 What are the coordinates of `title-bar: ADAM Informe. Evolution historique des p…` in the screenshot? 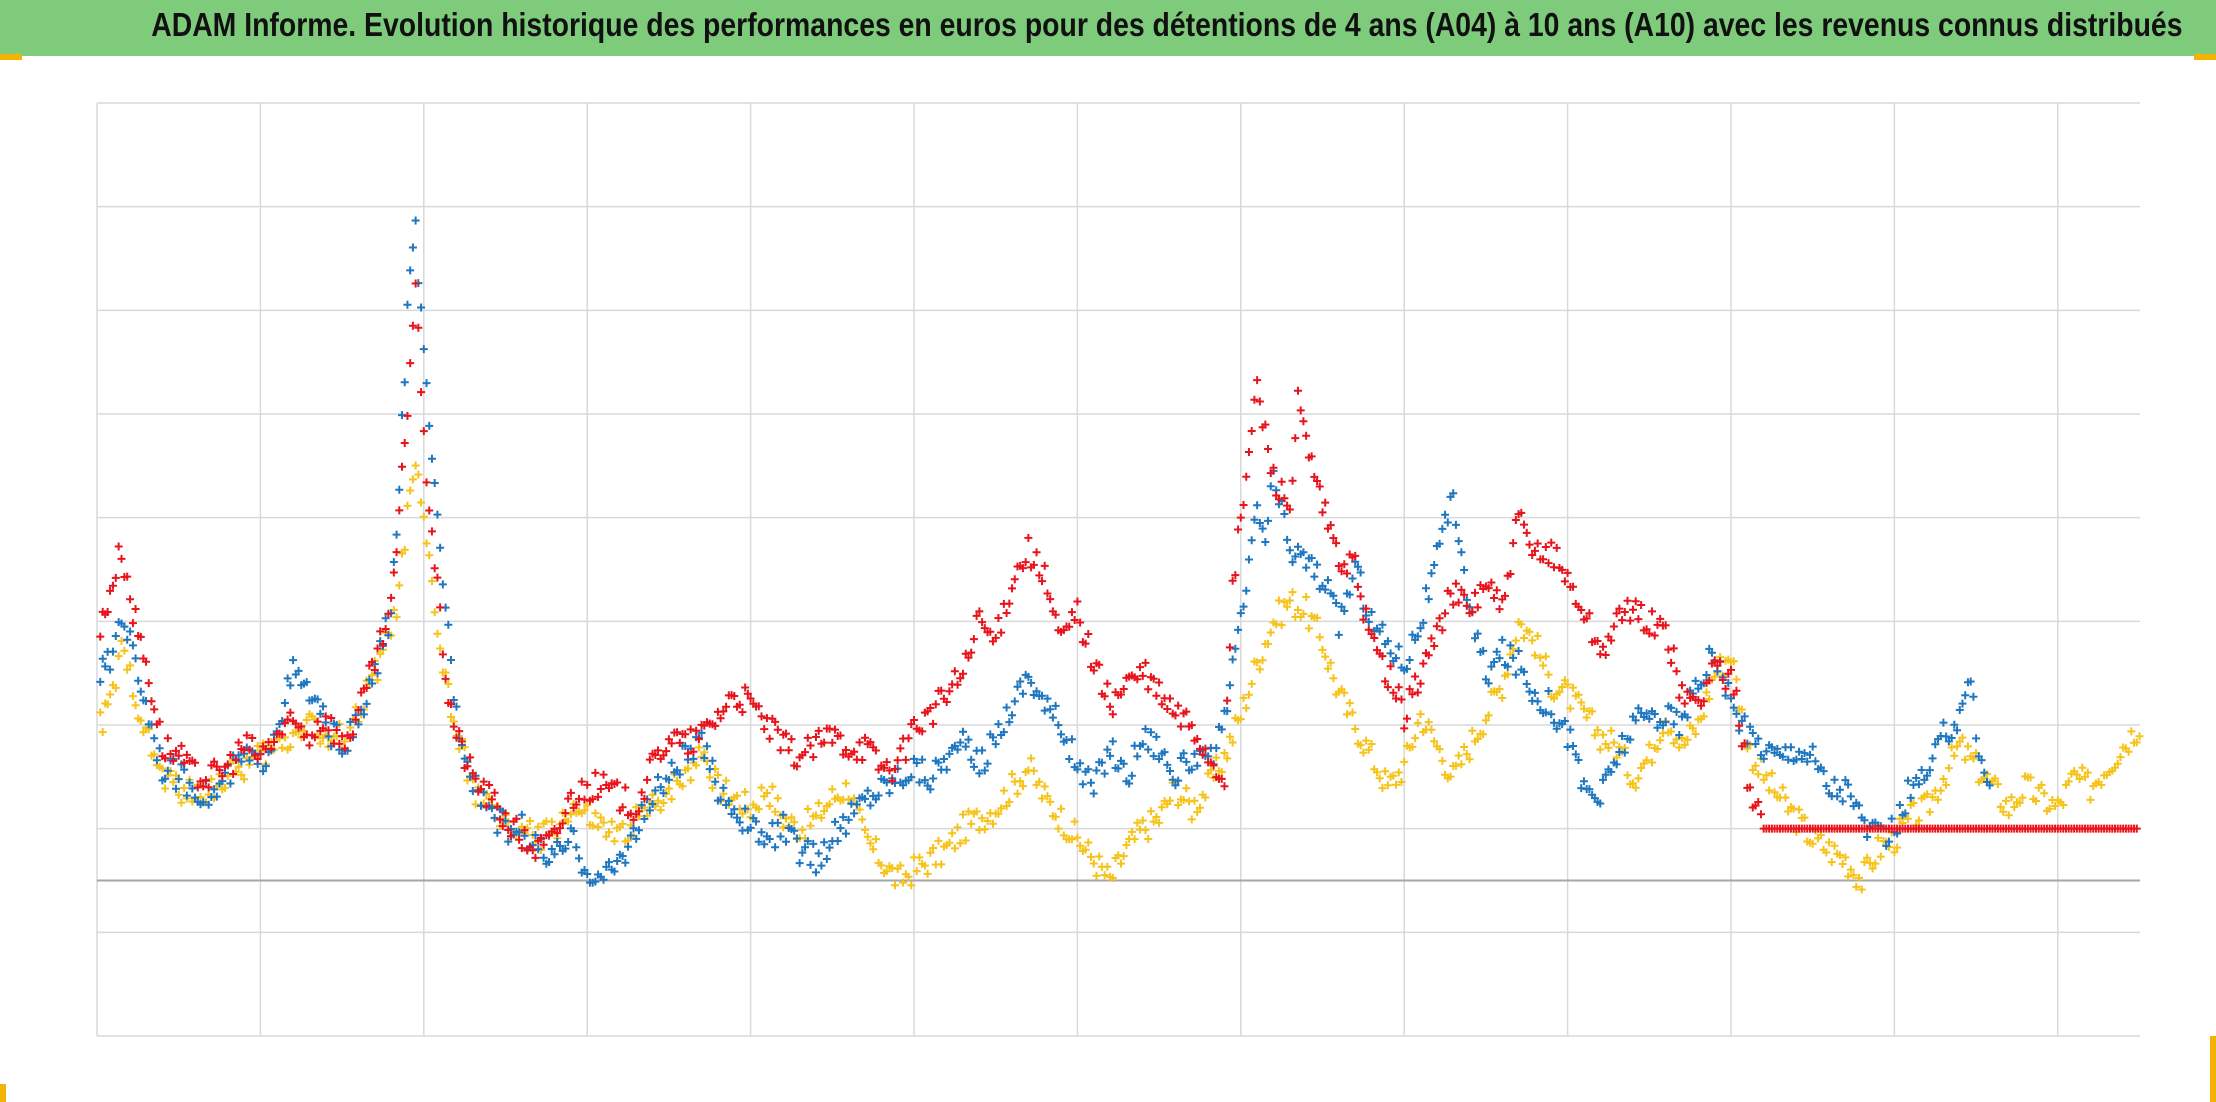 It's located at (1108, 28).